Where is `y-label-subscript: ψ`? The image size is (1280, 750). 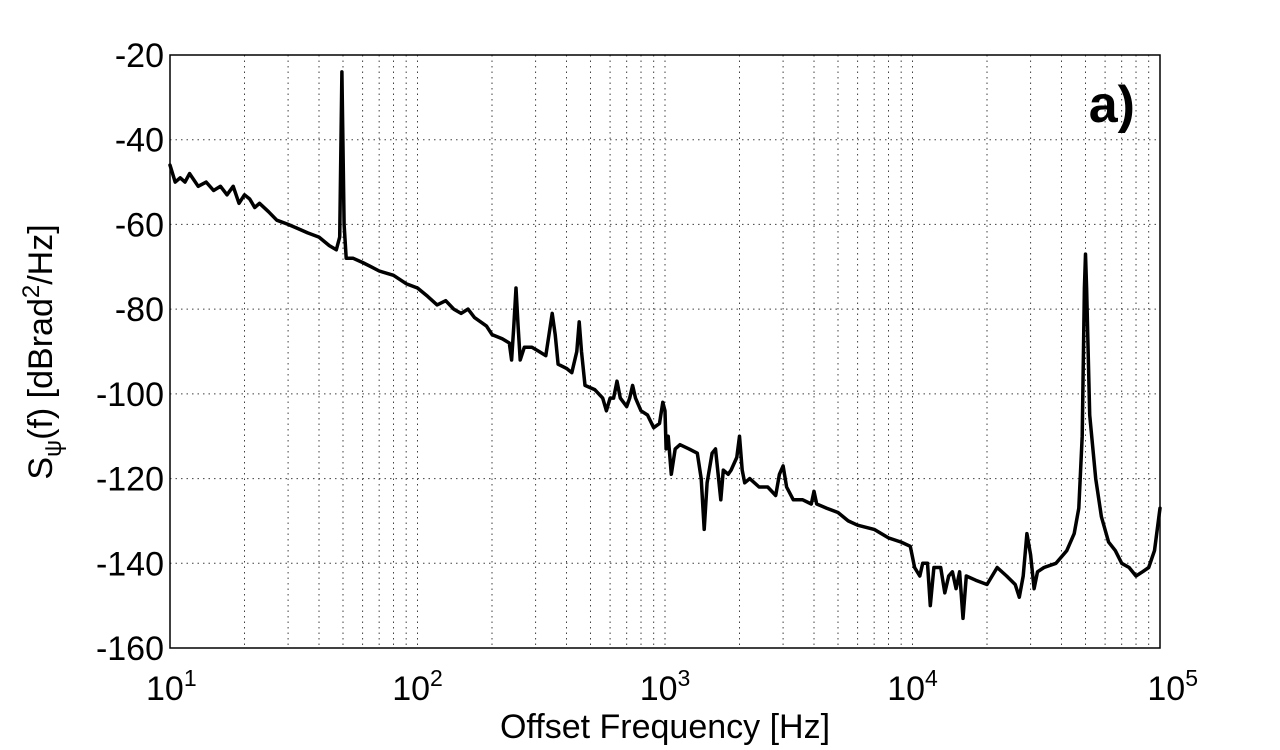 y-label-subscript: ψ is located at coordinates (53, 448).